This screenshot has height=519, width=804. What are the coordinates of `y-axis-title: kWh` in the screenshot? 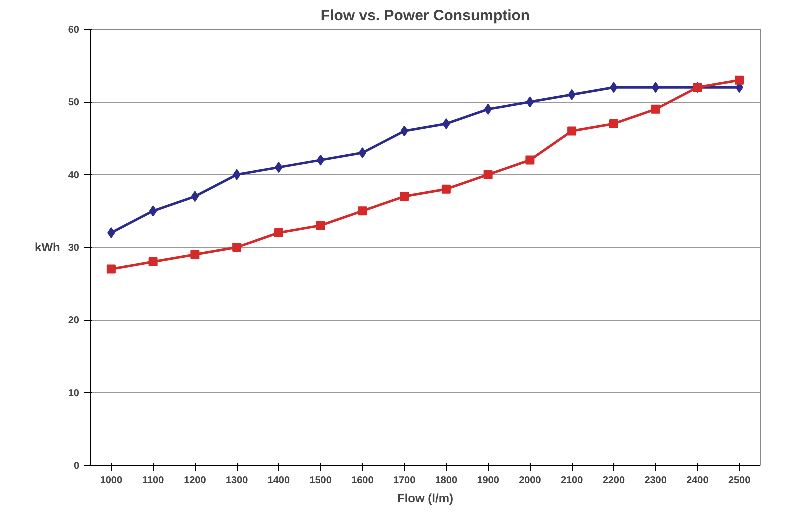 It's located at (47, 247).